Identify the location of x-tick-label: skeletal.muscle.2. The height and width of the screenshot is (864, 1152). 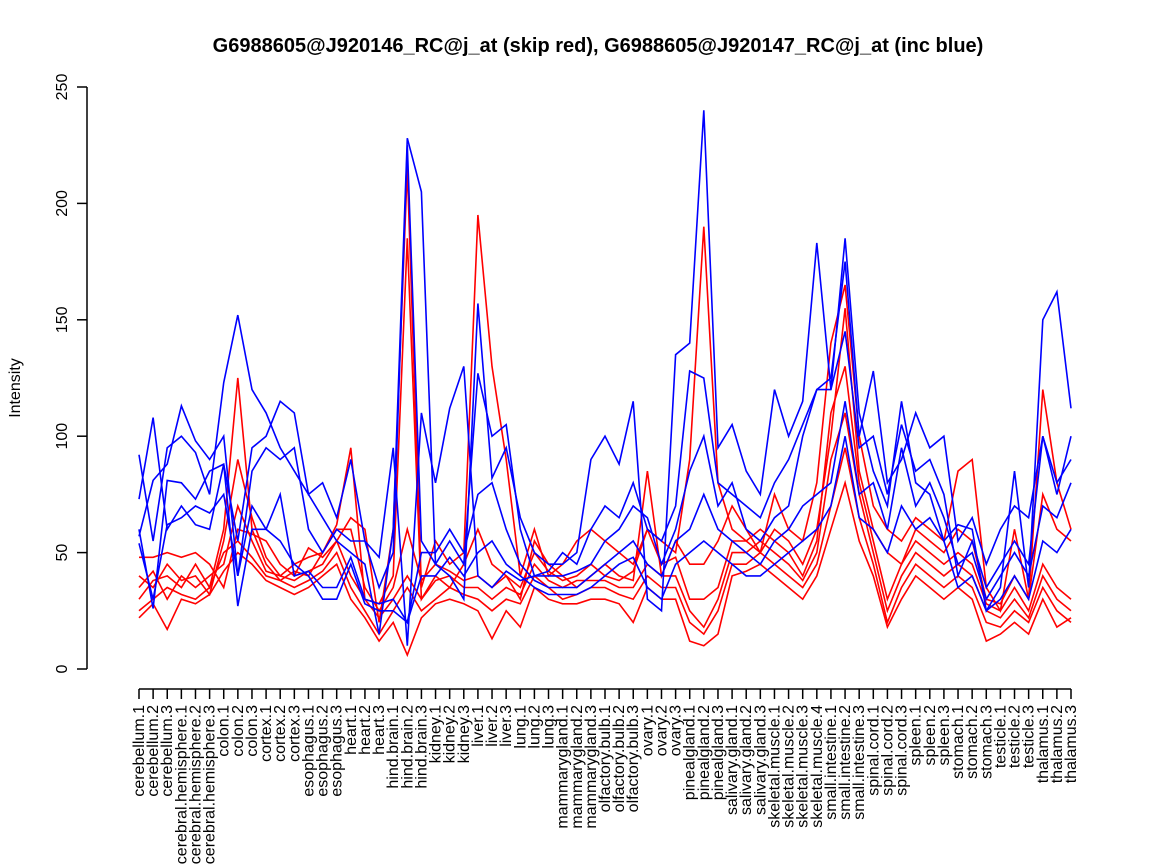
(789, 766).